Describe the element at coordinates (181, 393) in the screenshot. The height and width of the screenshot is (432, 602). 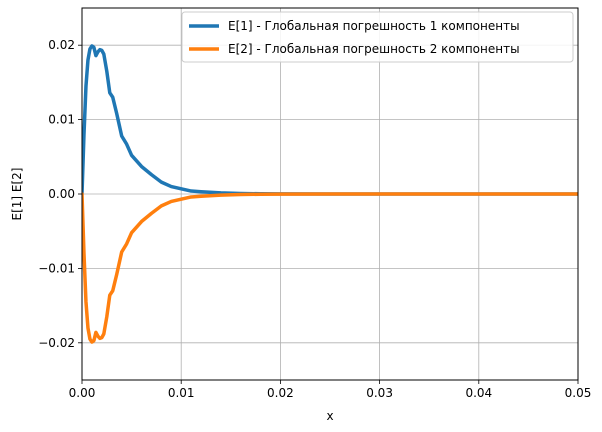
I see `x-tick-label: 0.01` at that location.